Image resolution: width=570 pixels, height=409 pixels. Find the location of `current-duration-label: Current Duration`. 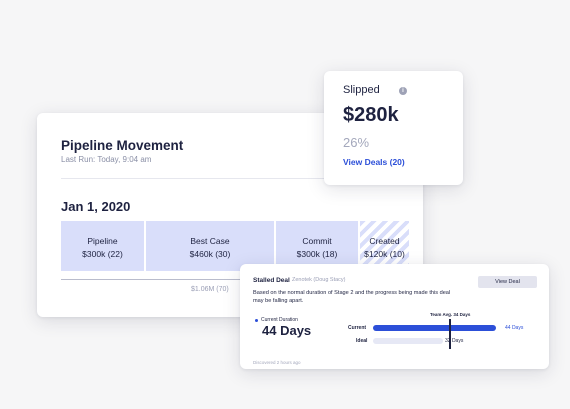

current-duration-label: Current Duration is located at coordinates (279, 320).